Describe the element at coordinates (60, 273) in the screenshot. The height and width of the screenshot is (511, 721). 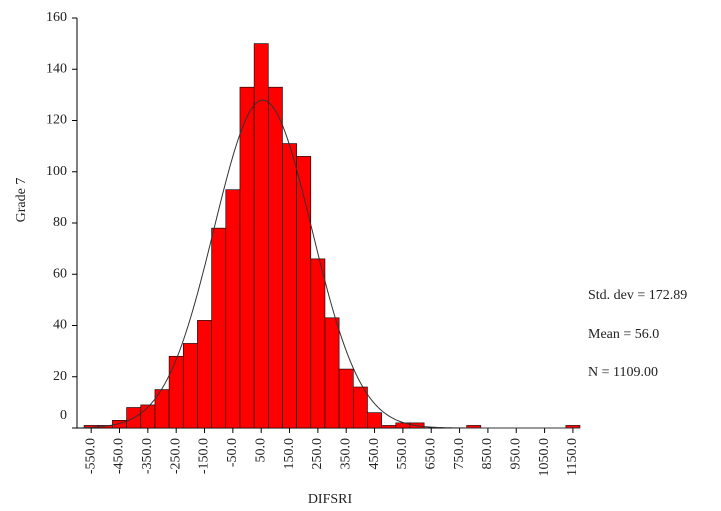
I see `y-tick-label: 60` at that location.